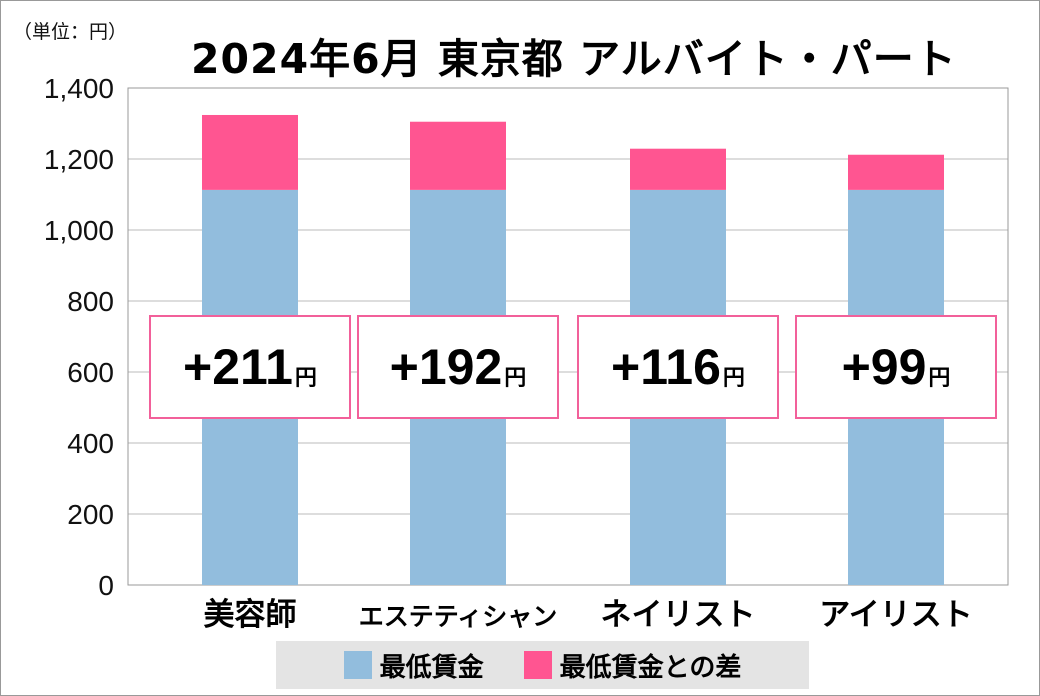  What do you see at coordinates (666, 367) in the screenshot?
I see `data-label-value: +116` at bounding box center [666, 367].